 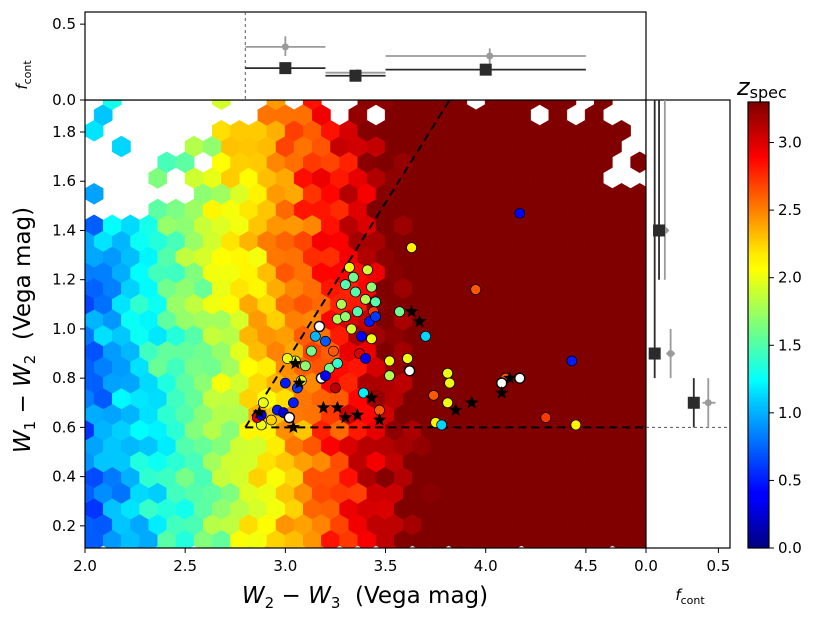 I want to click on colorbar-label: zspec, so click(x=761, y=87).